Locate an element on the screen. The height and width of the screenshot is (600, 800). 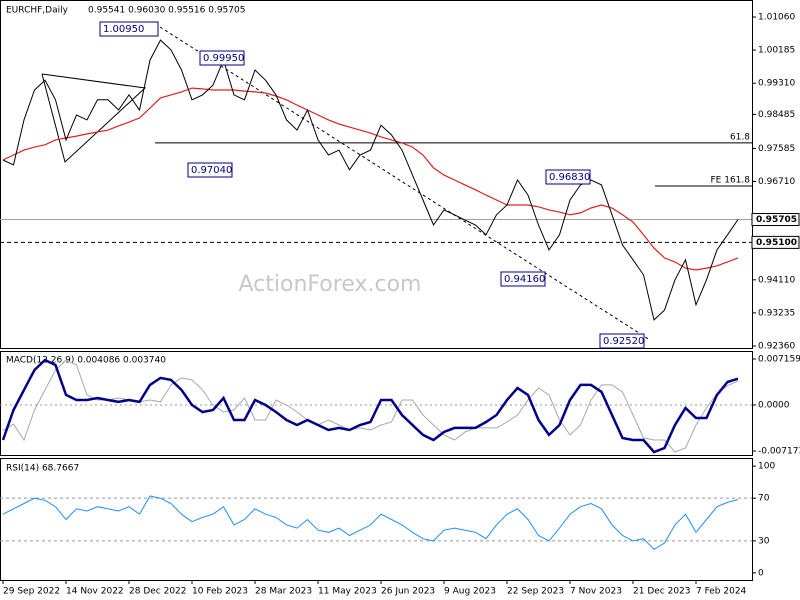
macd-title: MACD(12,26,9) 0.004086 0.003740 is located at coordinates (86, 361).